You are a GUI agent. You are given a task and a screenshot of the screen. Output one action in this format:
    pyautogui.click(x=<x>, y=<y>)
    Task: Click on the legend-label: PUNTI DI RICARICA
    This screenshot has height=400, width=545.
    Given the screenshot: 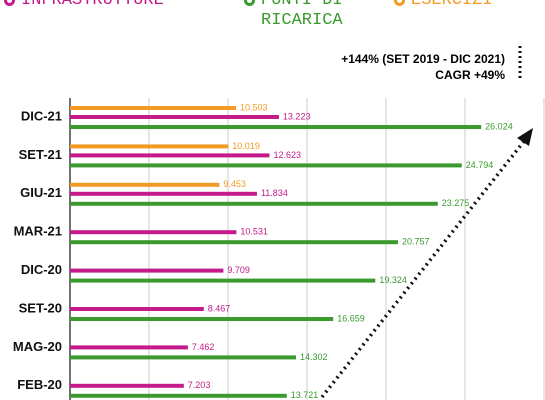 What is the action you would take?
    pyautogui.click(x=302, y=15)
    